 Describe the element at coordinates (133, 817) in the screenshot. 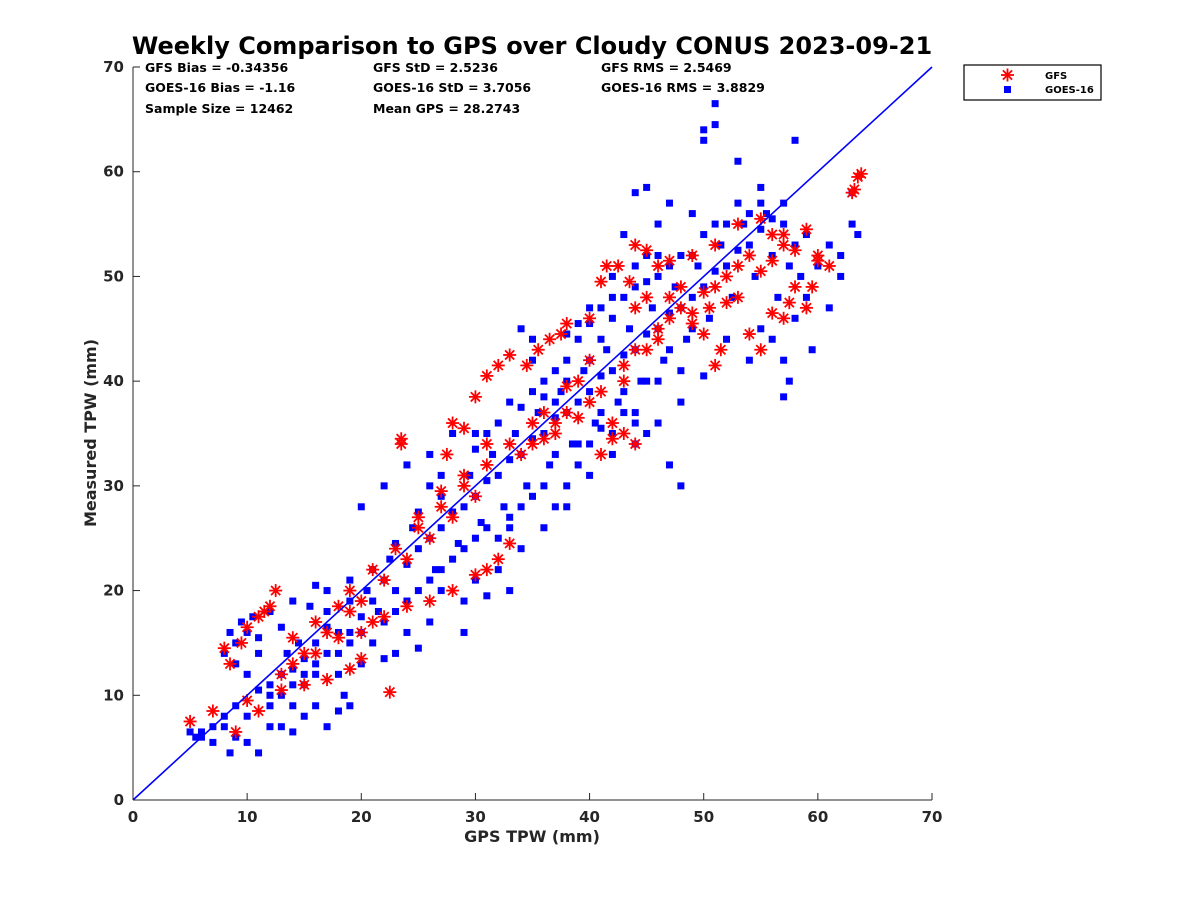

I see `x-tick-label: 0` at that location.